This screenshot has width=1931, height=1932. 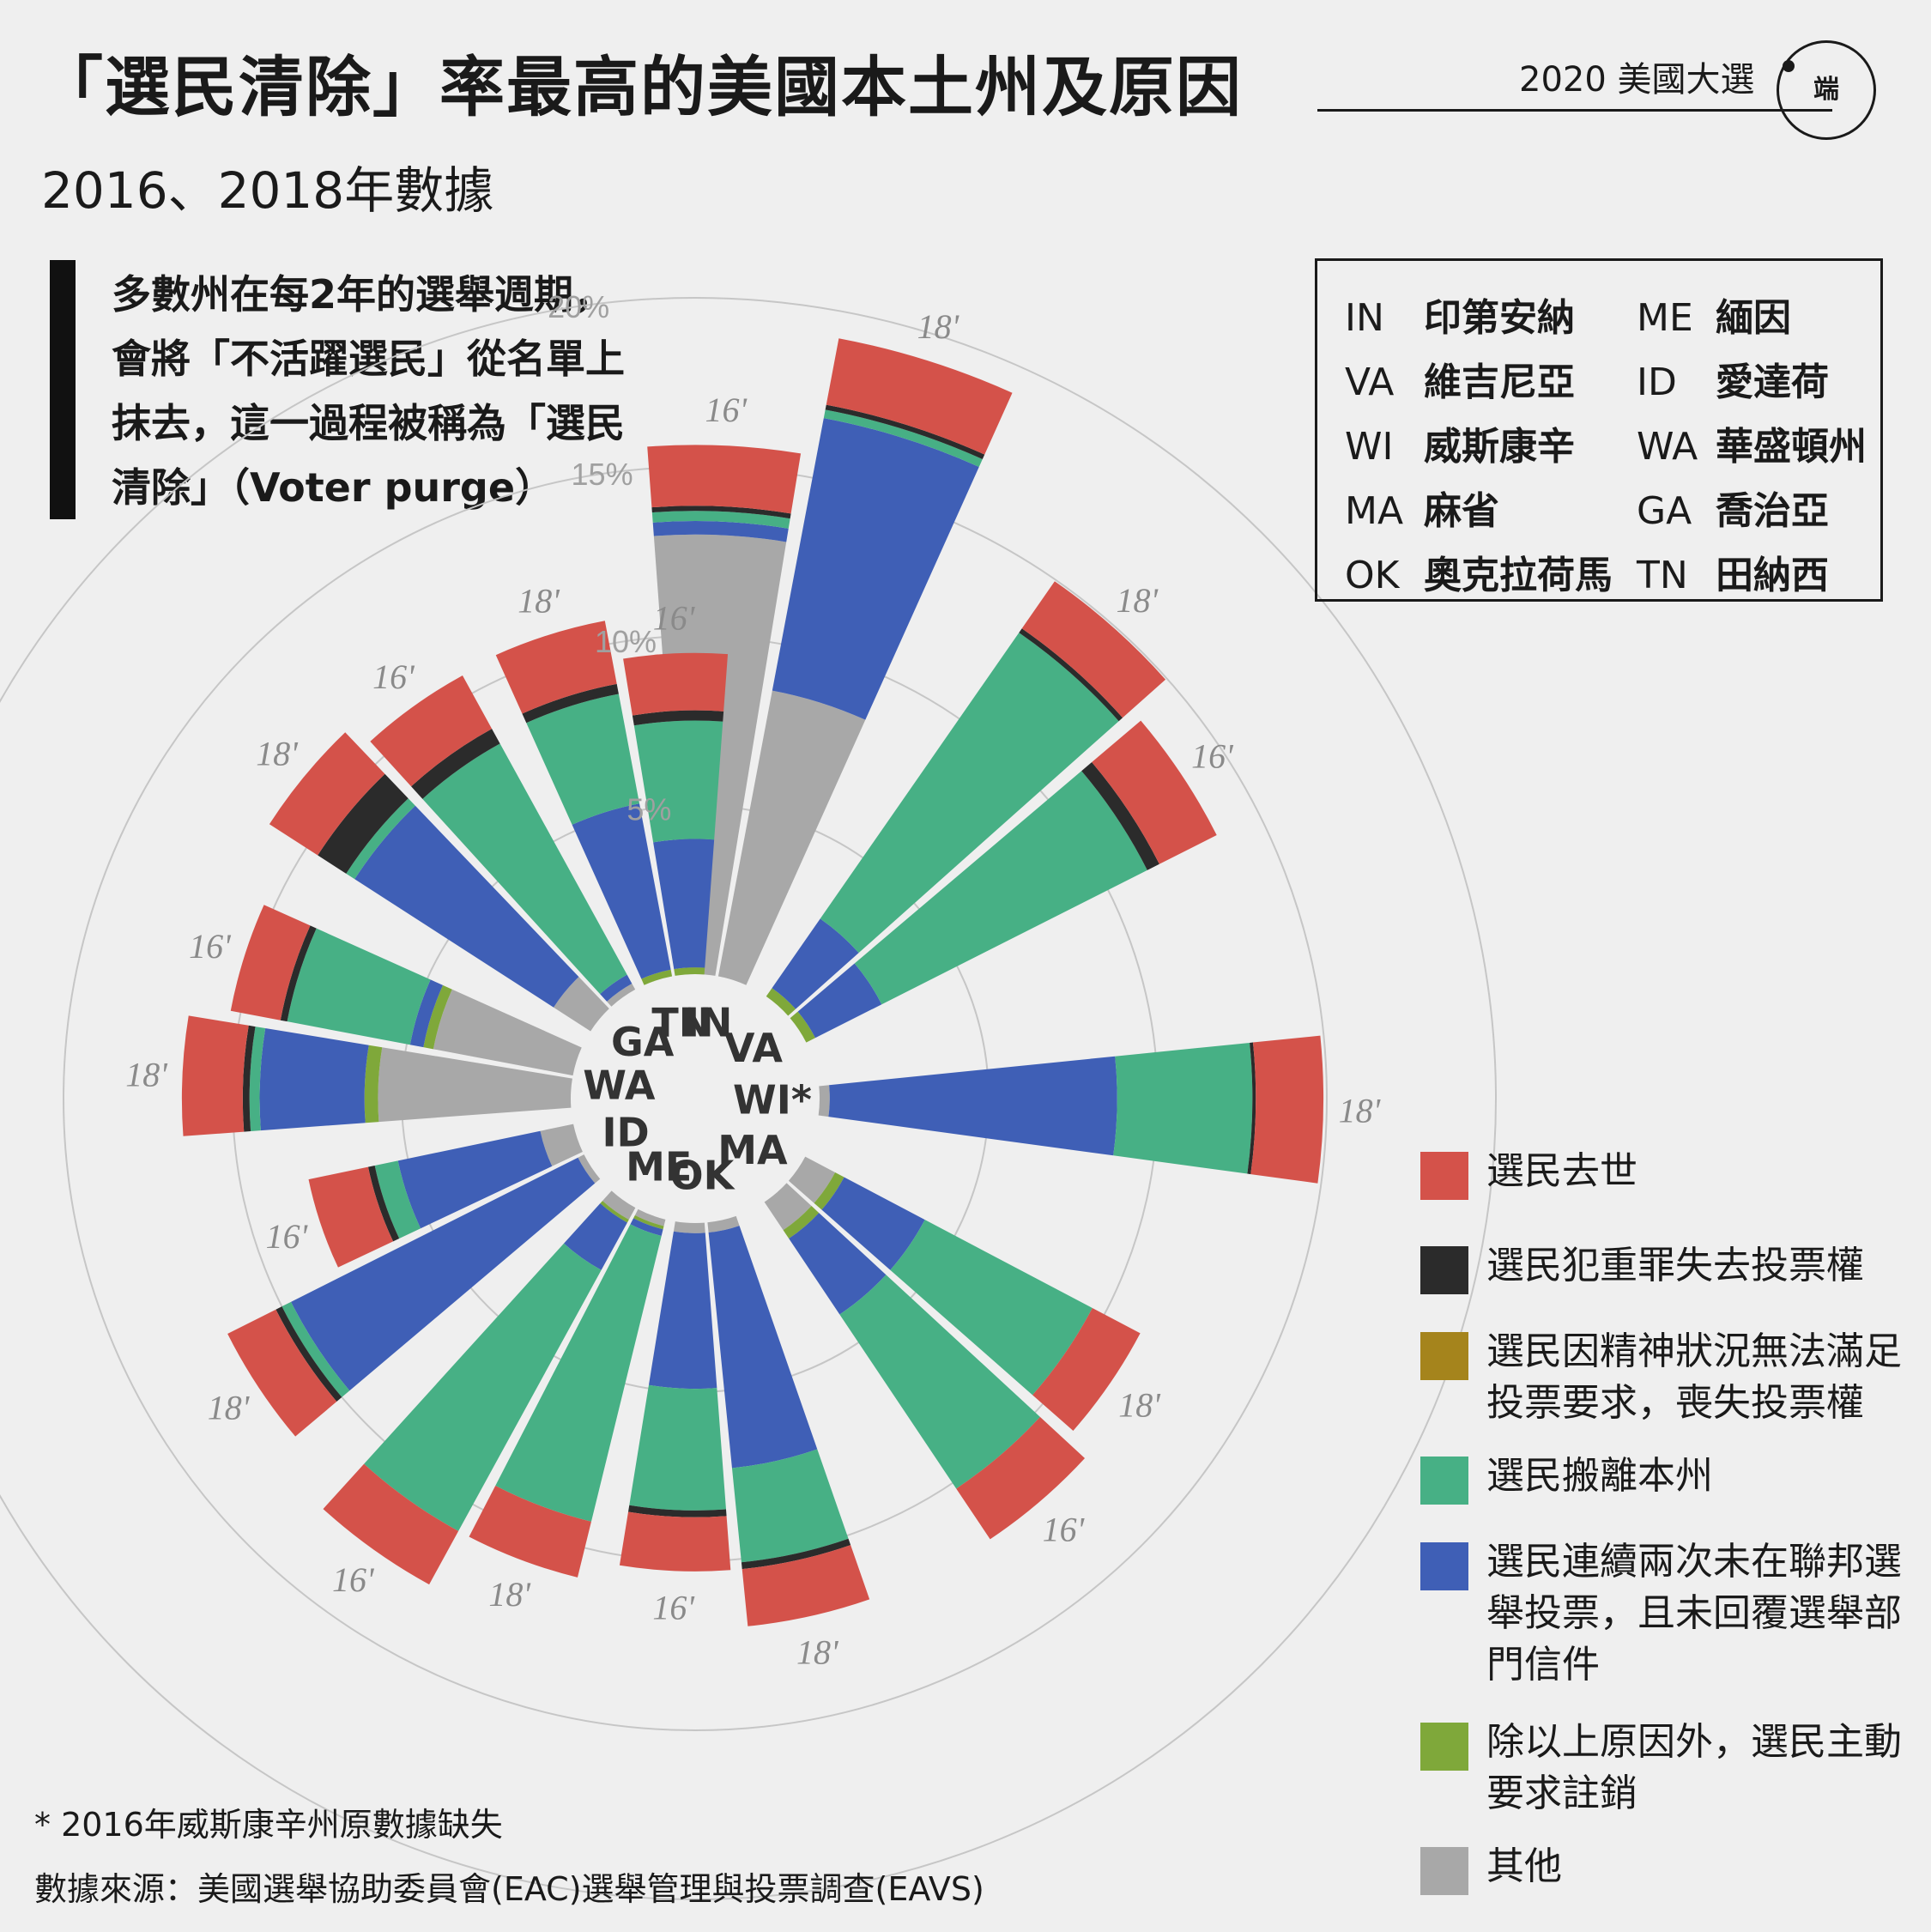 What do you see at coordinates (752, 1150) in the screenshot?
I see `state-label: MA` at bounding box center [752, 1150].